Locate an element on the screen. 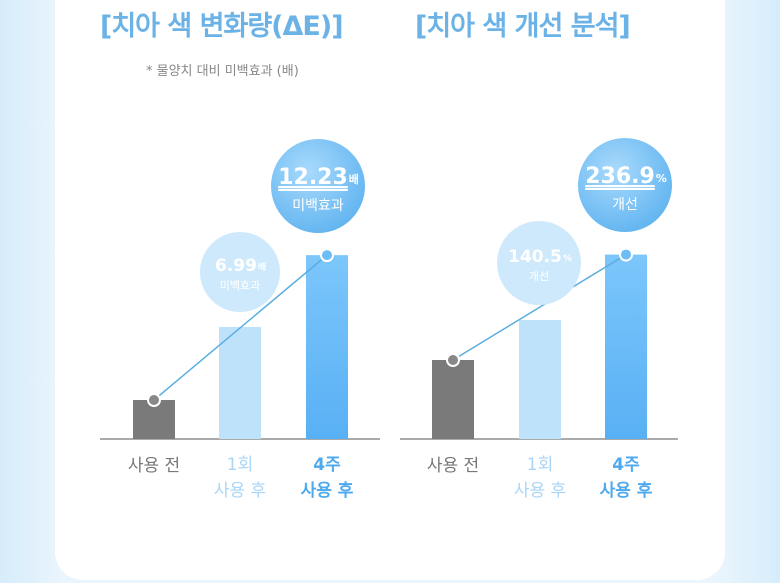 The width and height of the screenshot is (780, 583). right-chart-title: [치아 색 개선 분석] is located at coordinates (523, 26).